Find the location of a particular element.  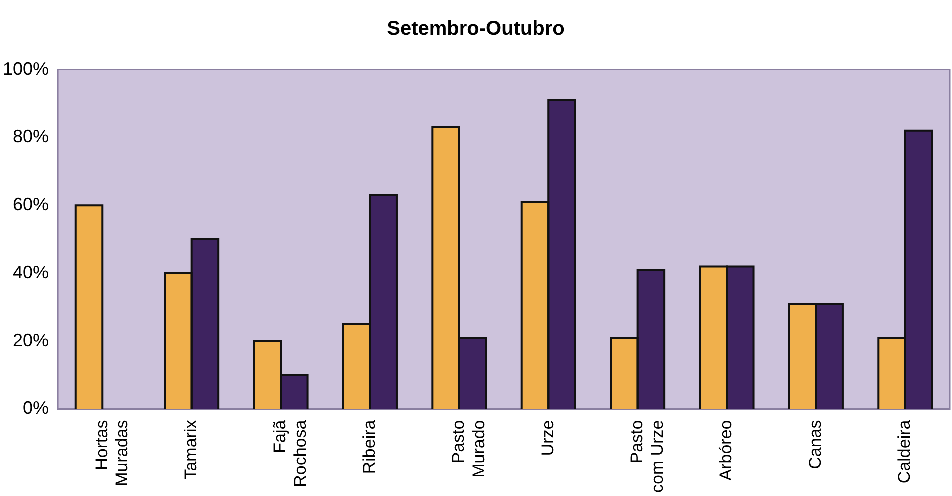

y-tick-label: 100% is located at coordinates (26, 68).